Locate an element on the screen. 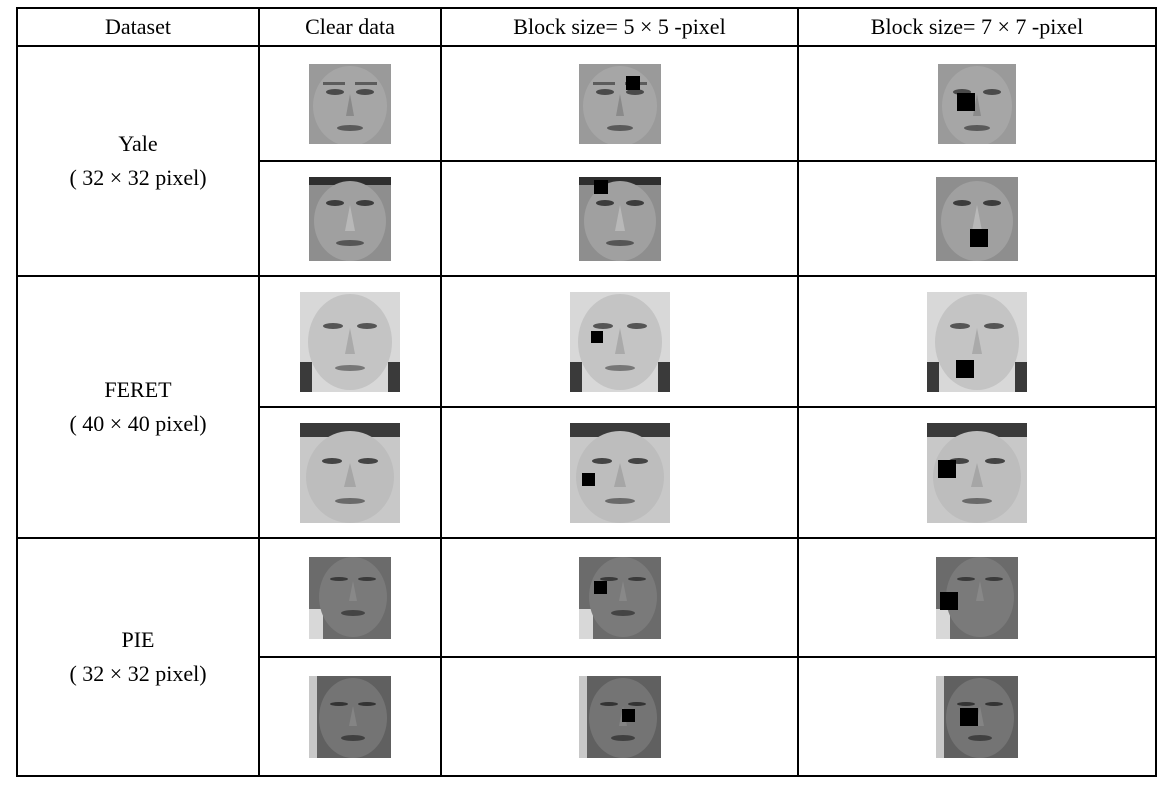  dataset-pie: PIE ( 32 × 32 pixel) is located at coordinates (138, 657).